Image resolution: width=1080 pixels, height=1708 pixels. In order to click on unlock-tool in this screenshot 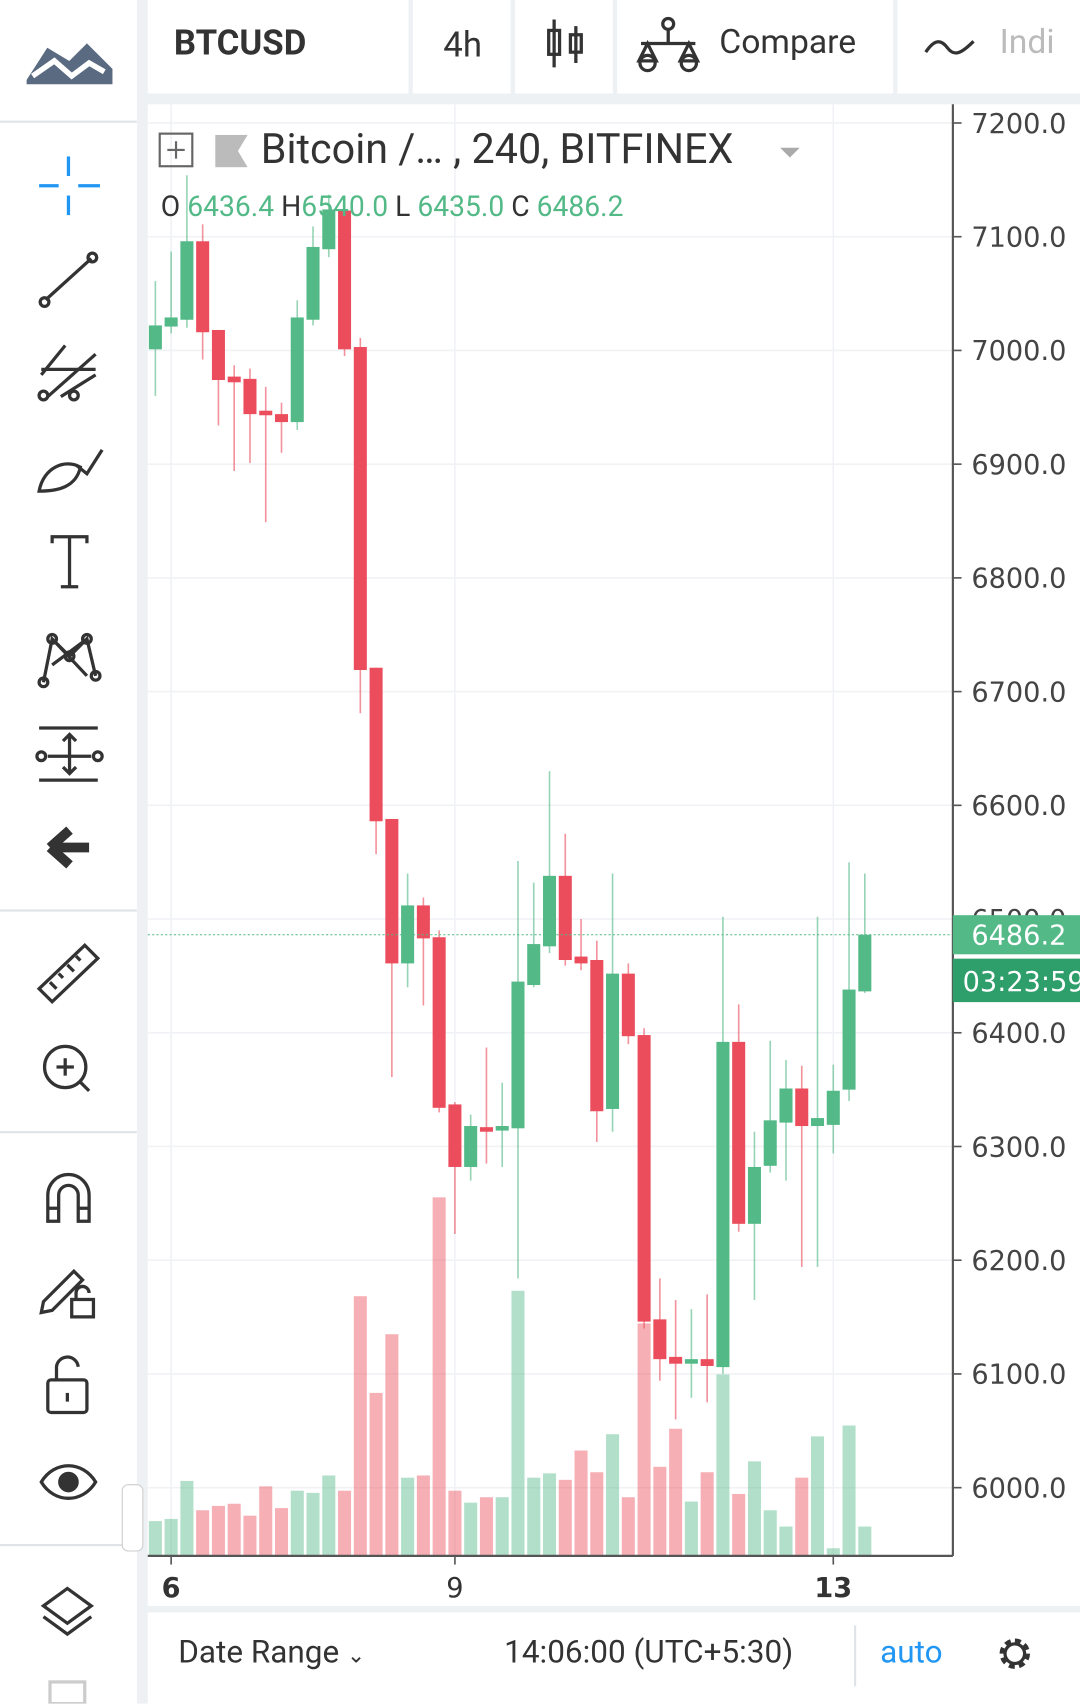, I will do `click(67, 1385)`.